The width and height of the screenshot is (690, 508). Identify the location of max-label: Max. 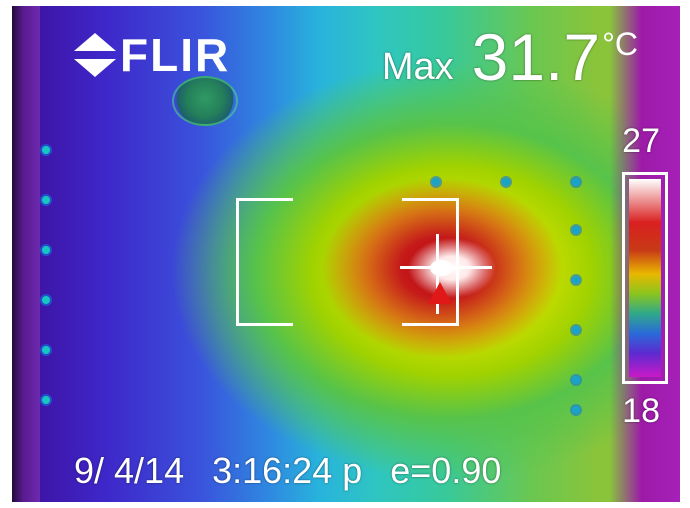
(417, 67).